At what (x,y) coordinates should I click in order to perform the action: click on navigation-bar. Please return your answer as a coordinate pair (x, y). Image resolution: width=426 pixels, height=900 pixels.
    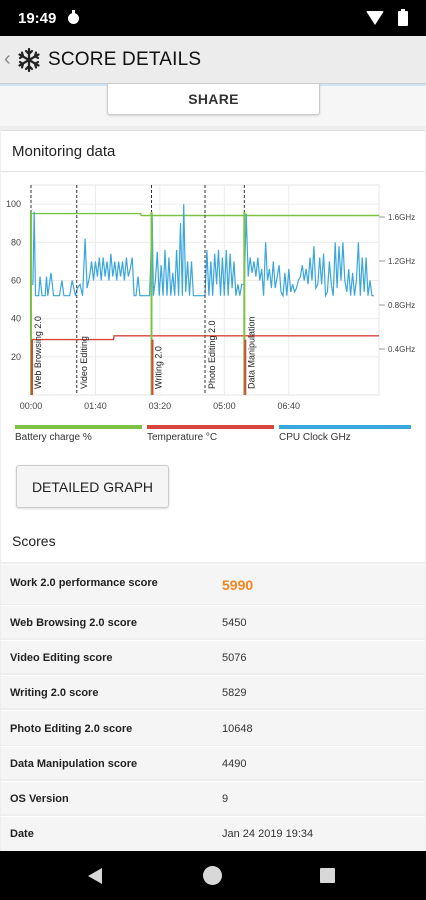
    Looking at the image, I should click on (213, 875).